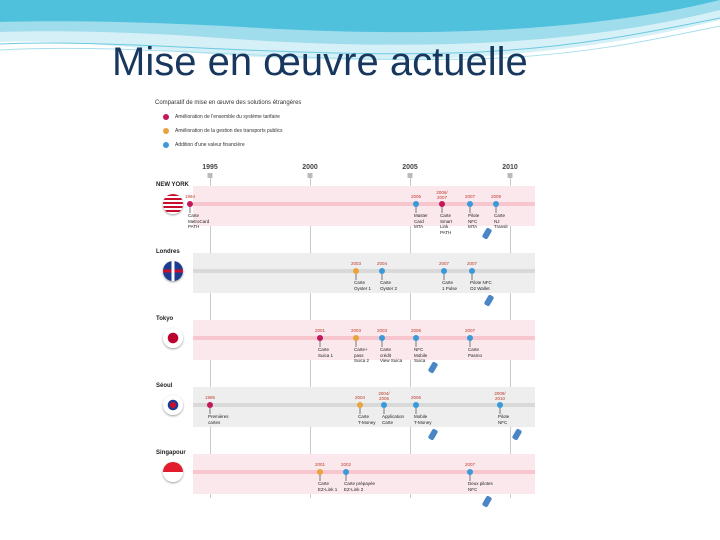 The width and height of the screenshot is (720, 540). I want to click on event-label: Master Card MTA, so click(421, 221).